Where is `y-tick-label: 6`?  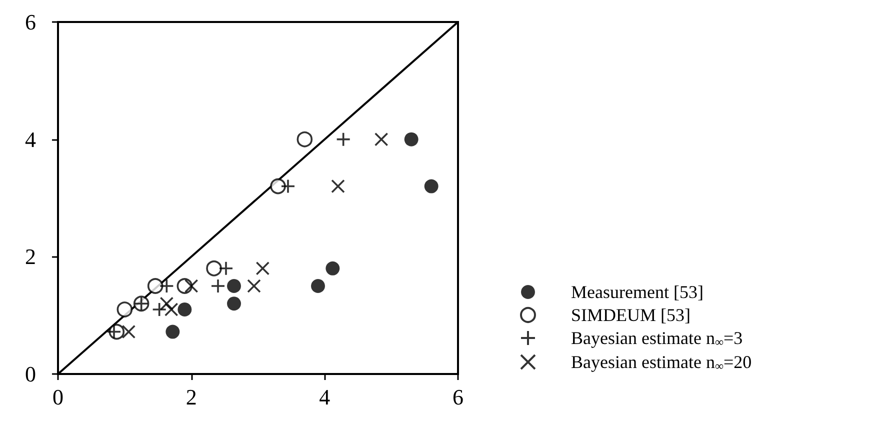
y-tick-label: 6 is located at coordinates (30, 22).